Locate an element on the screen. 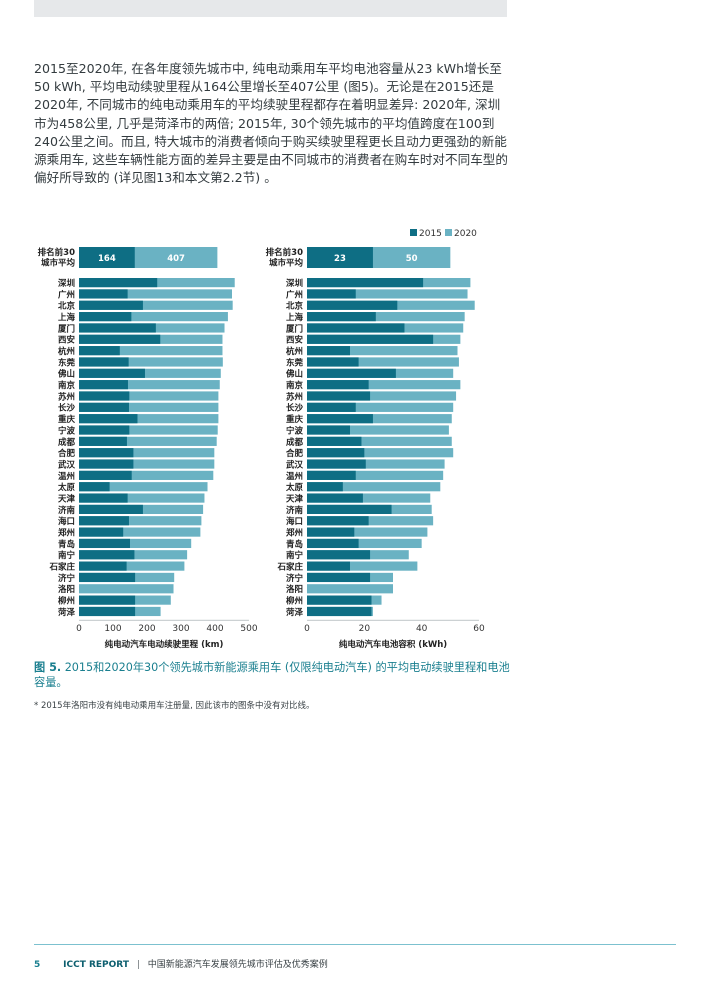 The height and width of the screenshot is (1004, 710). range-city-label: 洛阳 is located at coordinates (66, 589).